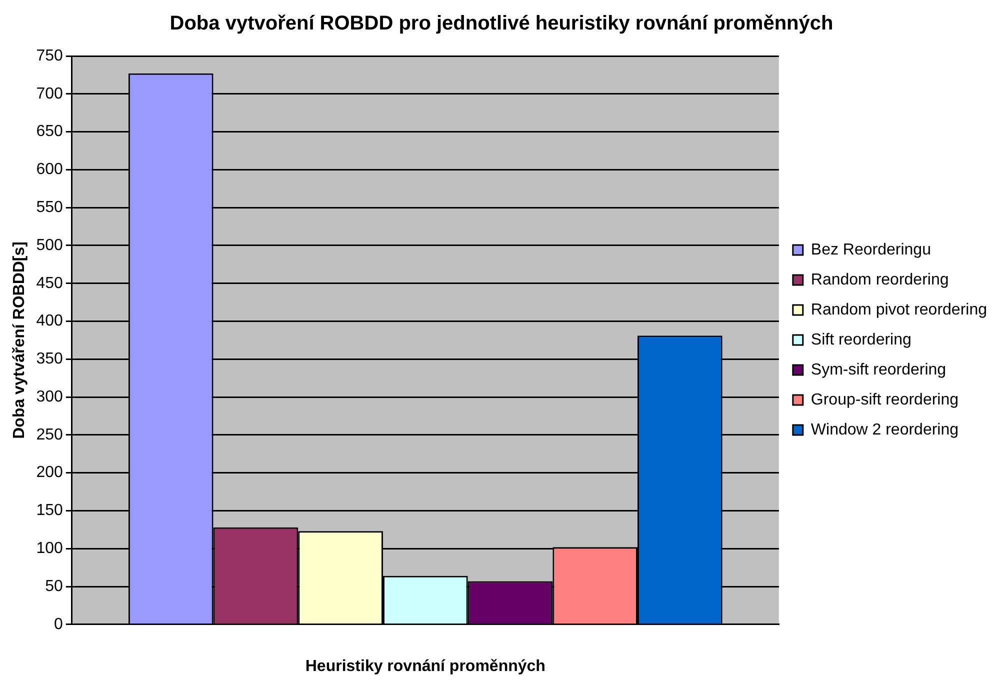 Image resolution: width=997 pixels, height=686 pixels. What do you see at coordinates (861, 339) in the screenshot?
I see `legend-label: Sift reordering` at bounding box center [861, 339].